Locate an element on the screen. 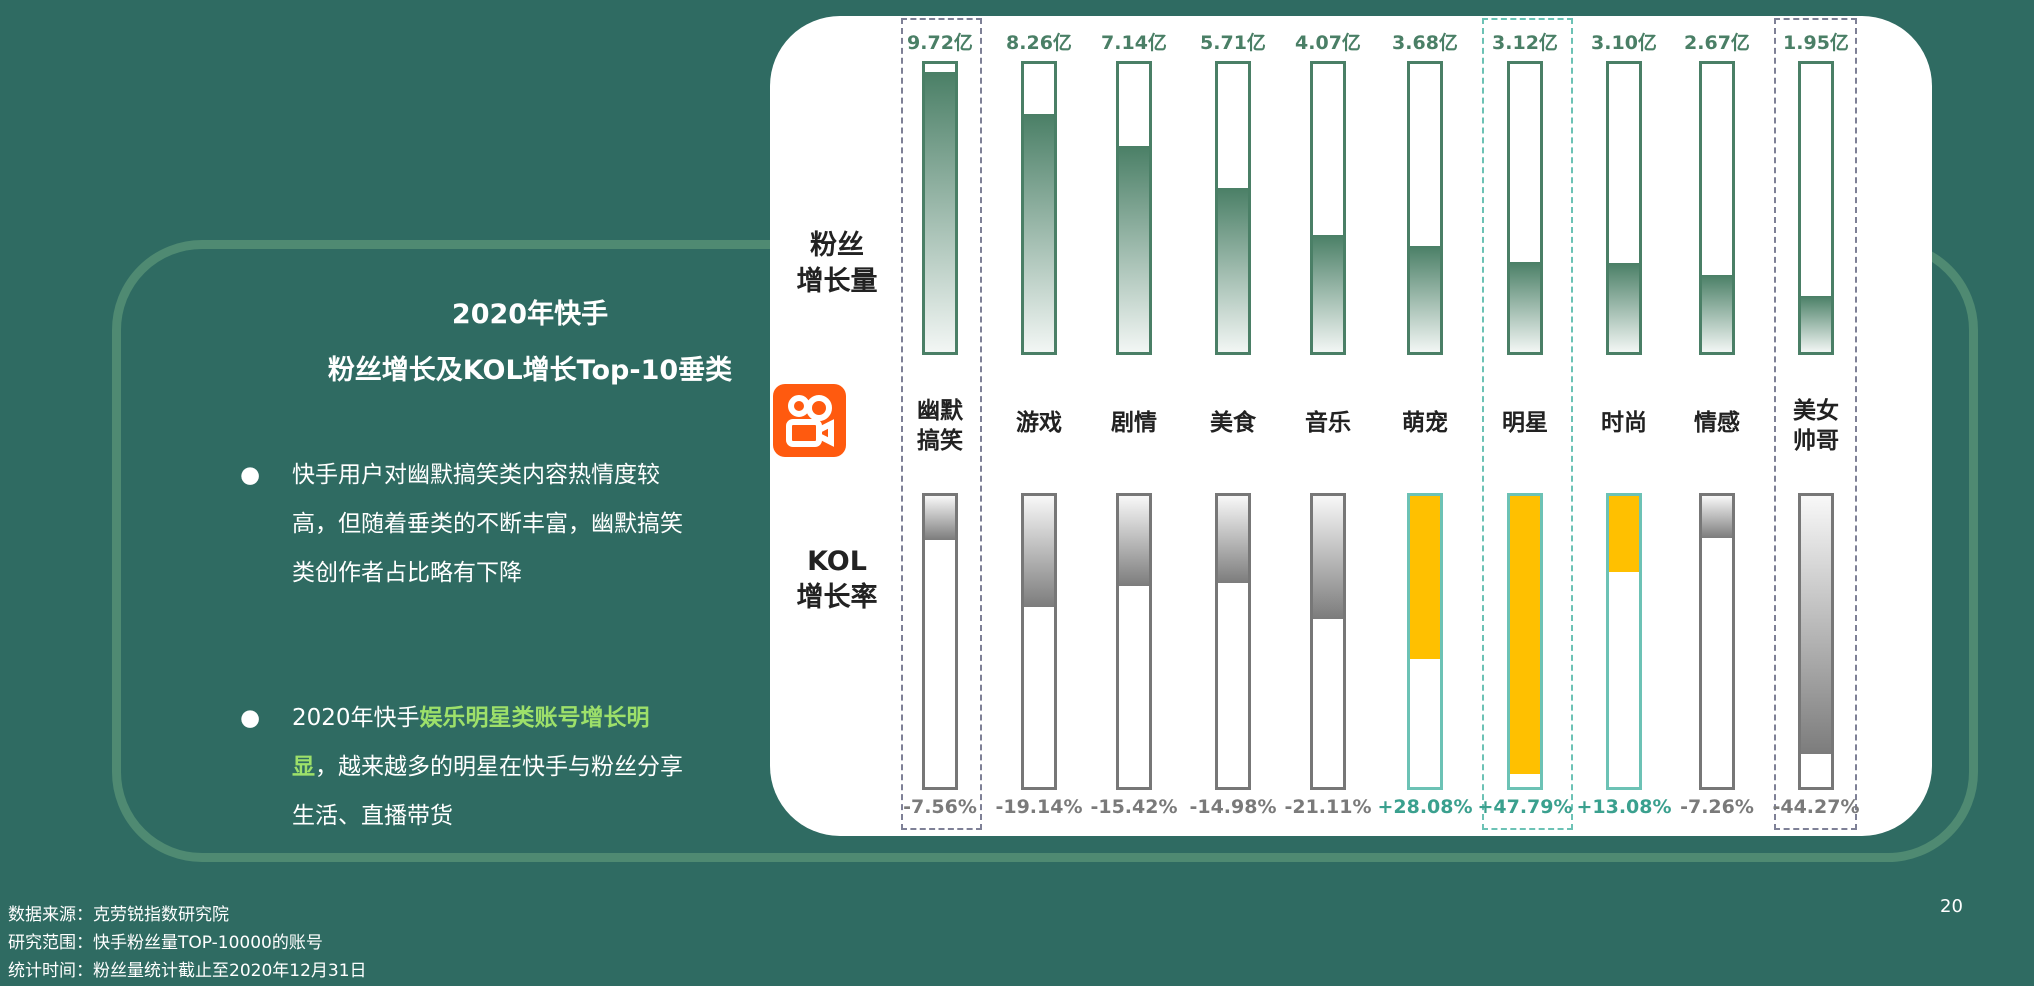  kol-rate-label: +47.79% is located at coordinates (1525, 807).